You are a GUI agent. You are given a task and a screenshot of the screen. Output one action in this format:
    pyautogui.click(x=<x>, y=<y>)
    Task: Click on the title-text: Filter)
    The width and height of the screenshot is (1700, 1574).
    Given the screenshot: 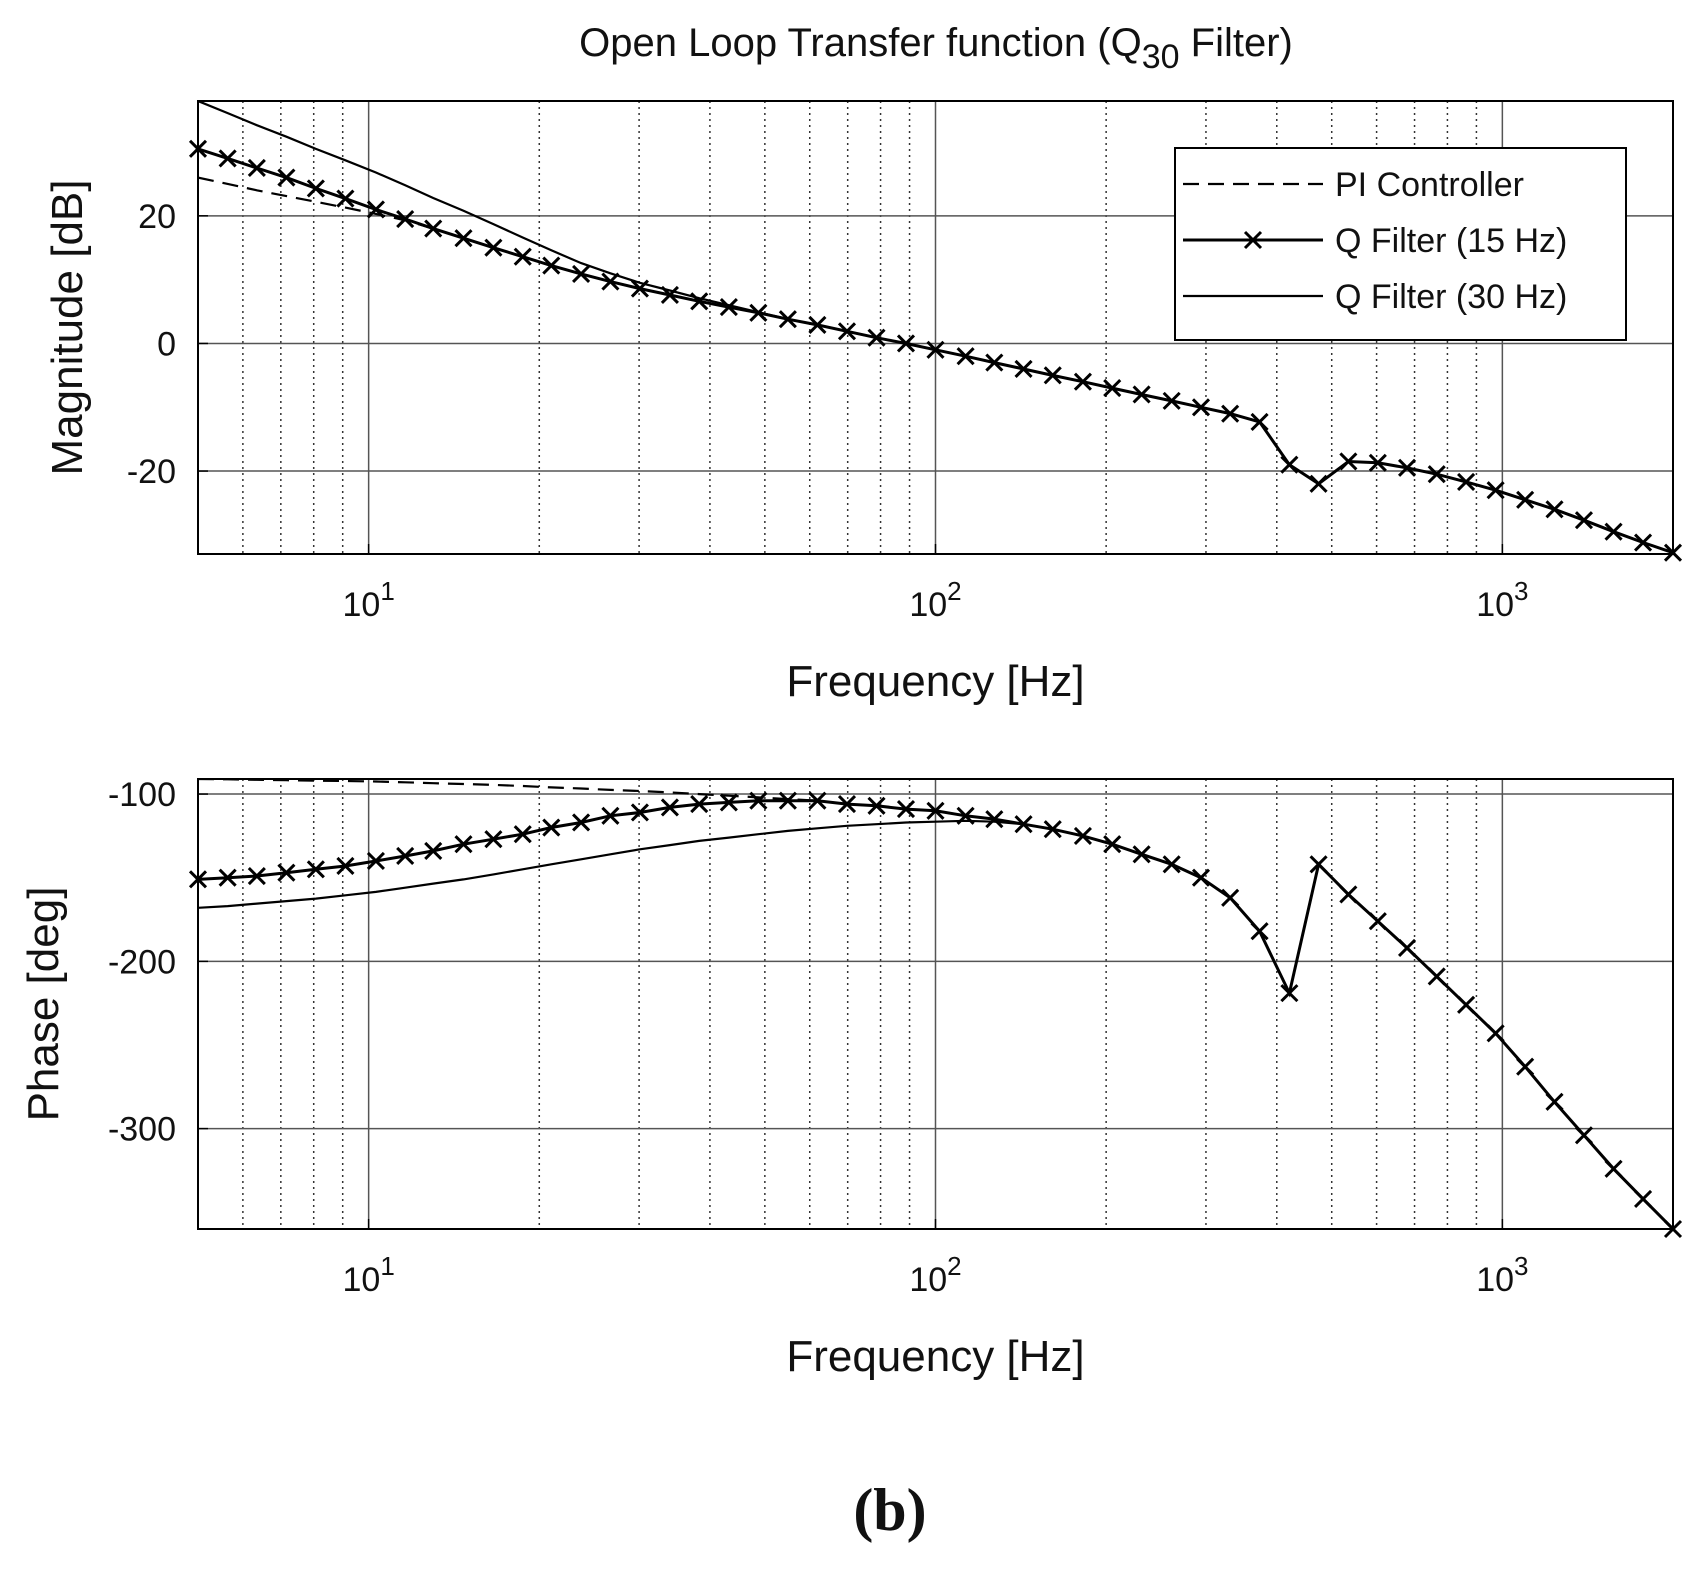 What is the action you would take?
    pyautogui.click(x=1236, y=43)
    